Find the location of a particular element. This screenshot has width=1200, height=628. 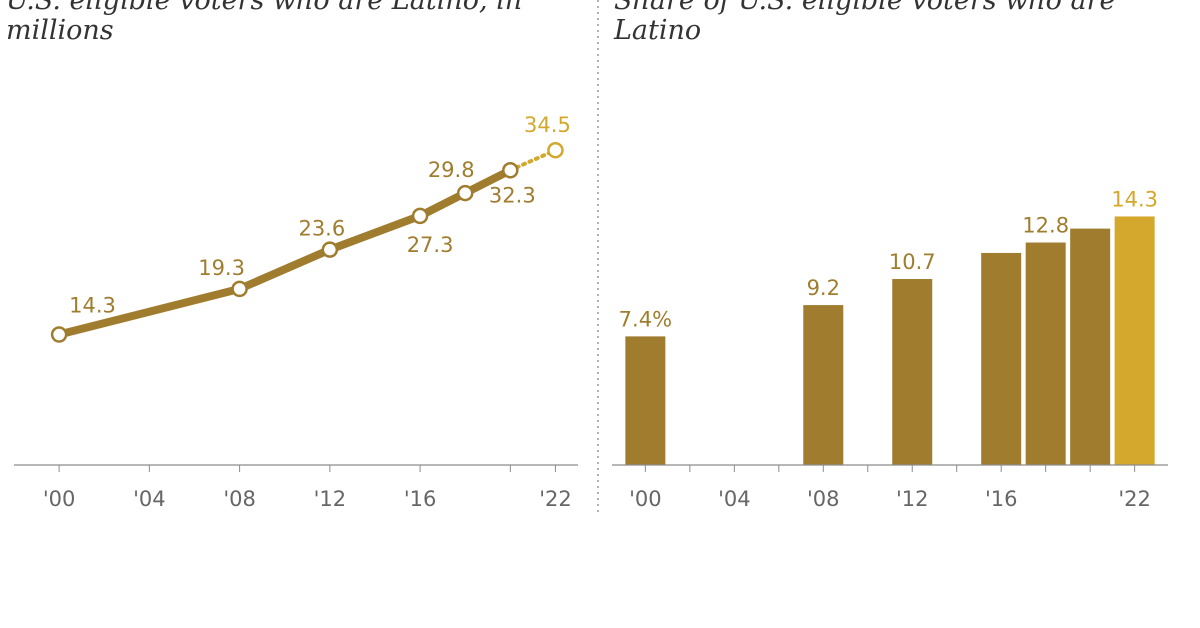

left-x-tick-label: '04 is located at coordinates (149, 499).